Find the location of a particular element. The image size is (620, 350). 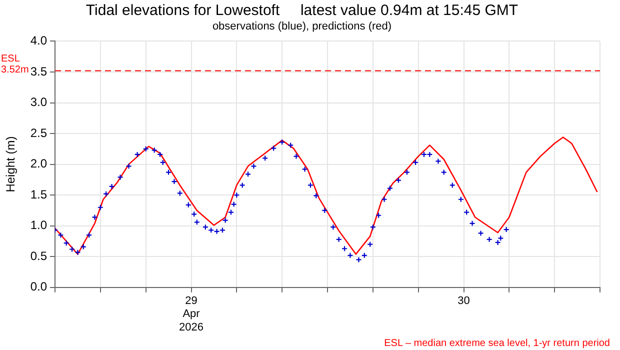

y-tick-label: 3.5 is located at coordinates (39, 71).